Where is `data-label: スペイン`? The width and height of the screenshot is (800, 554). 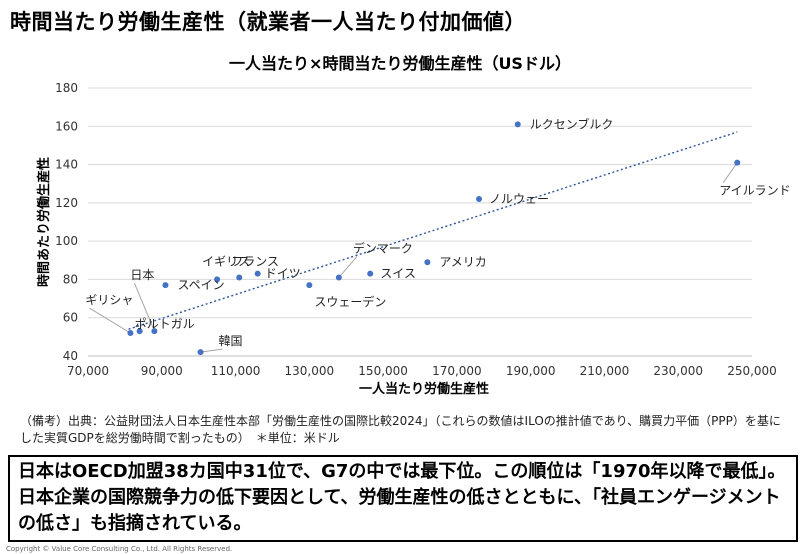
data-label: スペイン is located at coordinates (200, 285).